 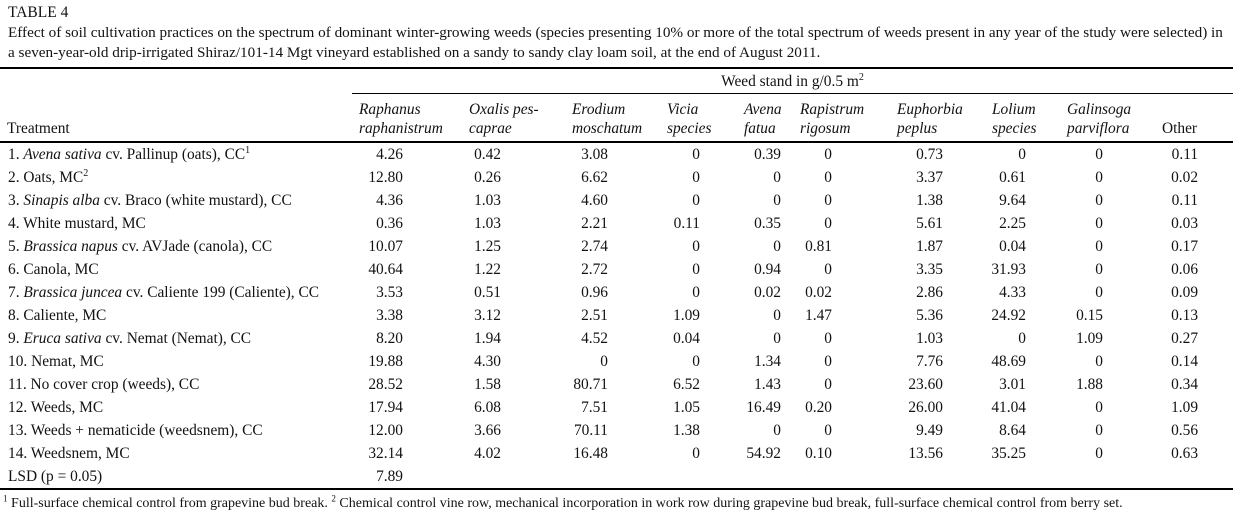 I want to click on column-header: Lolium species, so click(x=1022, y=118).